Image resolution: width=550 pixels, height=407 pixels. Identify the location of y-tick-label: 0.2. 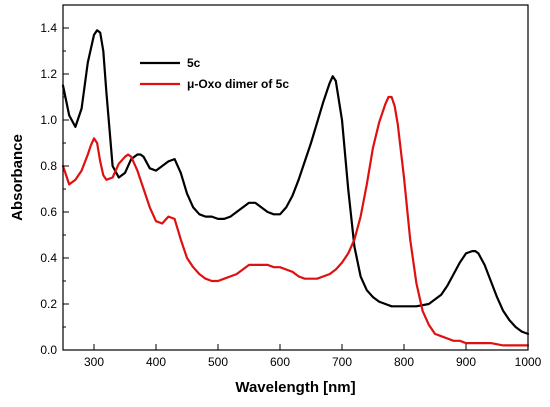
(48, 304).